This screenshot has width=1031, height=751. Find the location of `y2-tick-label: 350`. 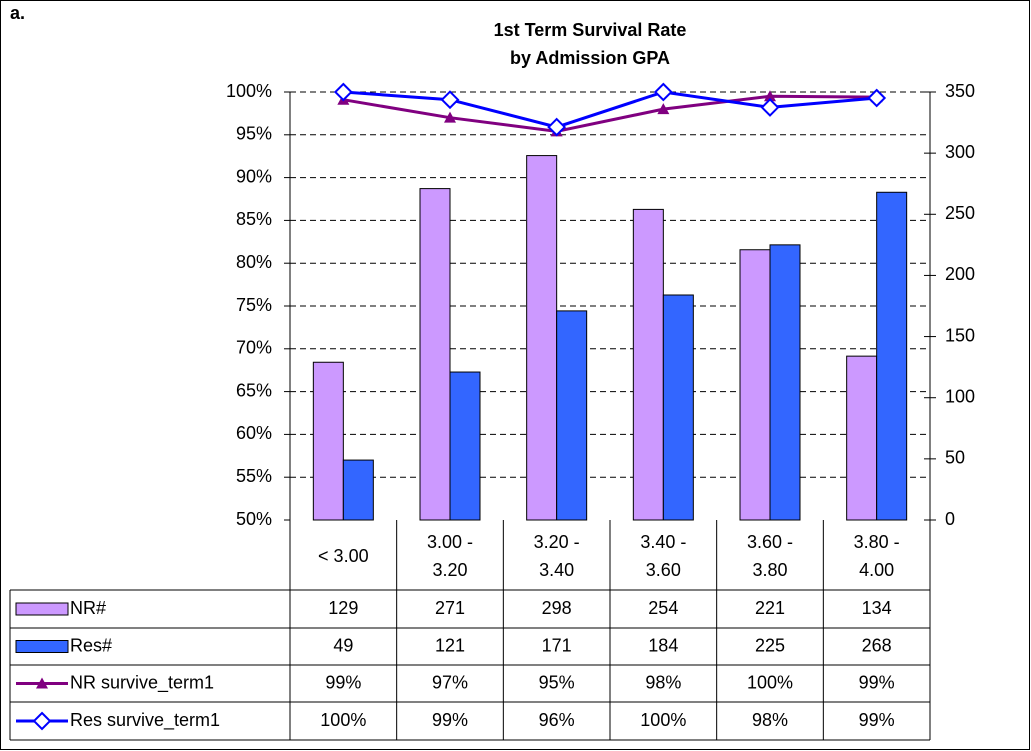

y2-tick-label: 350 is located at coordinates (960, 91).